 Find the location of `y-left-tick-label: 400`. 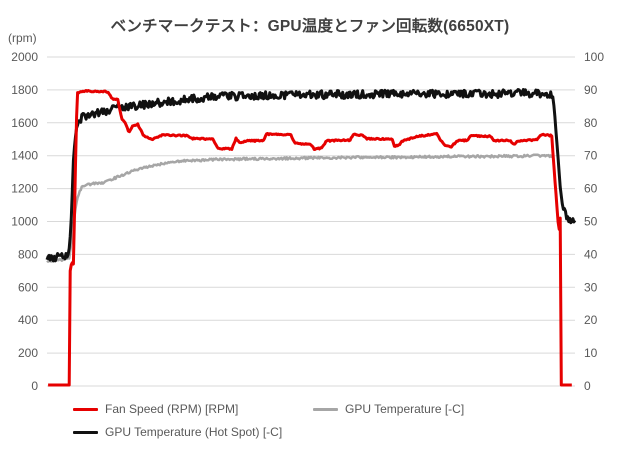

y-left-tick-label: 400 is located at coordinates (28, 320).